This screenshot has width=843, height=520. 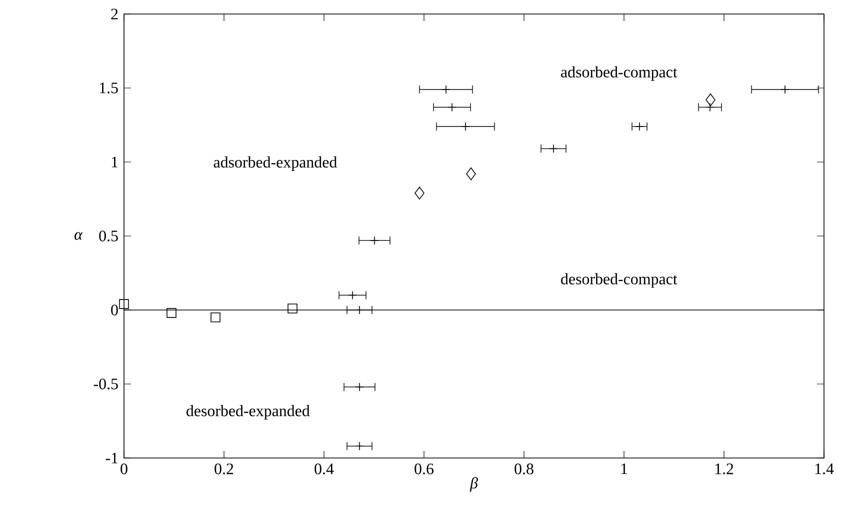 I want to click on y-tick-label: 1, so click(x=115, y=162).